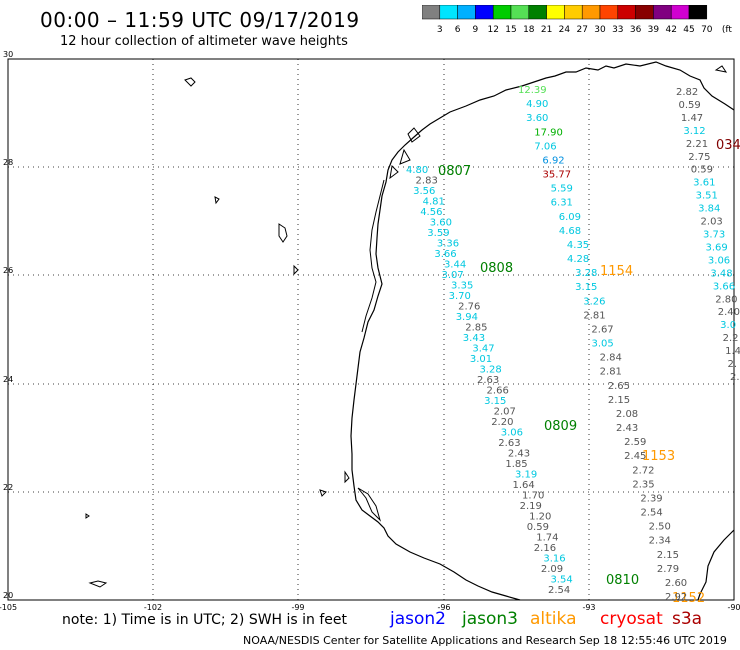  Describe the element at coordinates (687, 92) in the screenshot. I see `wave-height-value: 2.82` at that location.